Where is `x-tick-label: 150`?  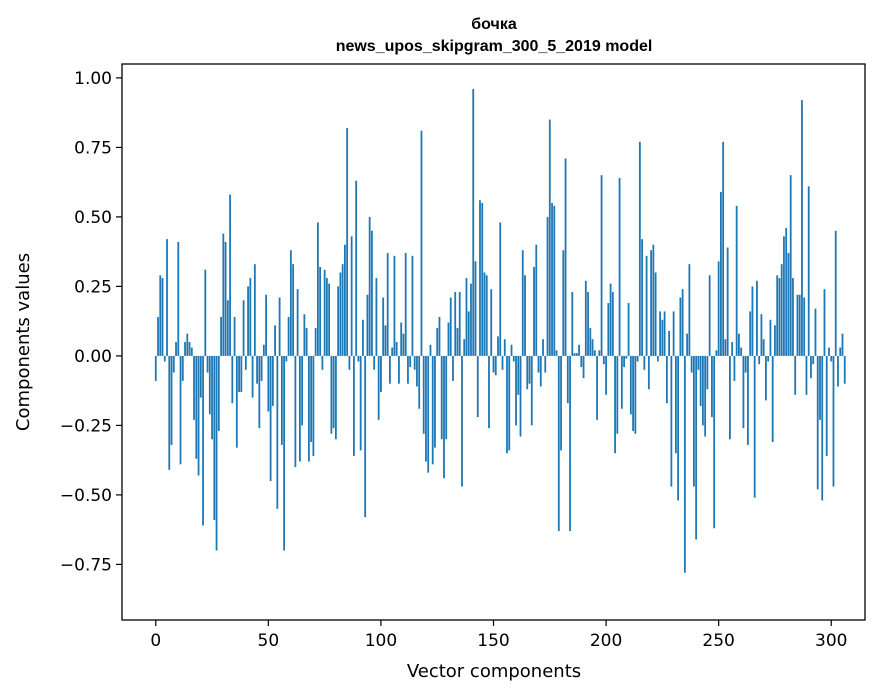
x-tick-label: 150 is located at coordinates (493, 641).